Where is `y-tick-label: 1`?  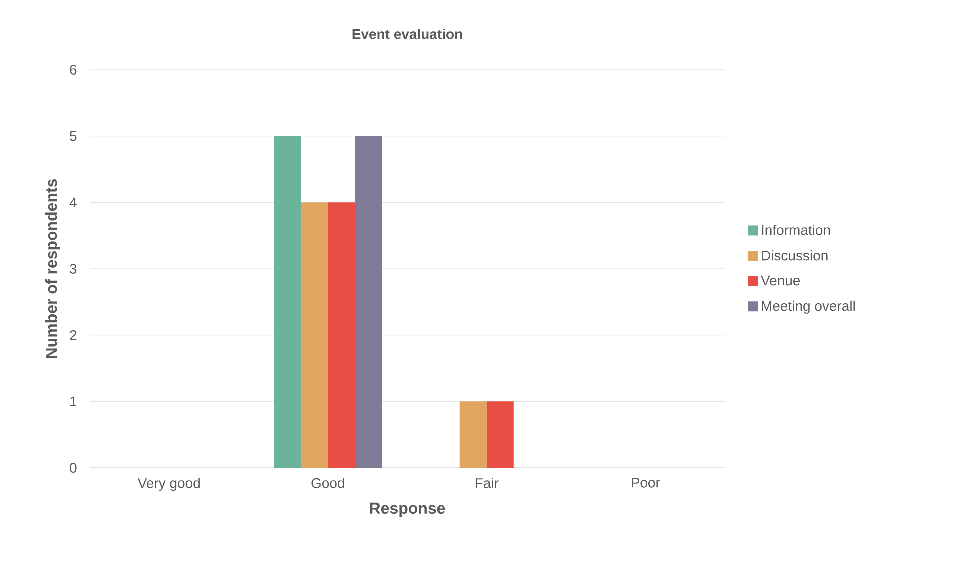 y-tick-label: 1 is located at coordinates (73, 401).